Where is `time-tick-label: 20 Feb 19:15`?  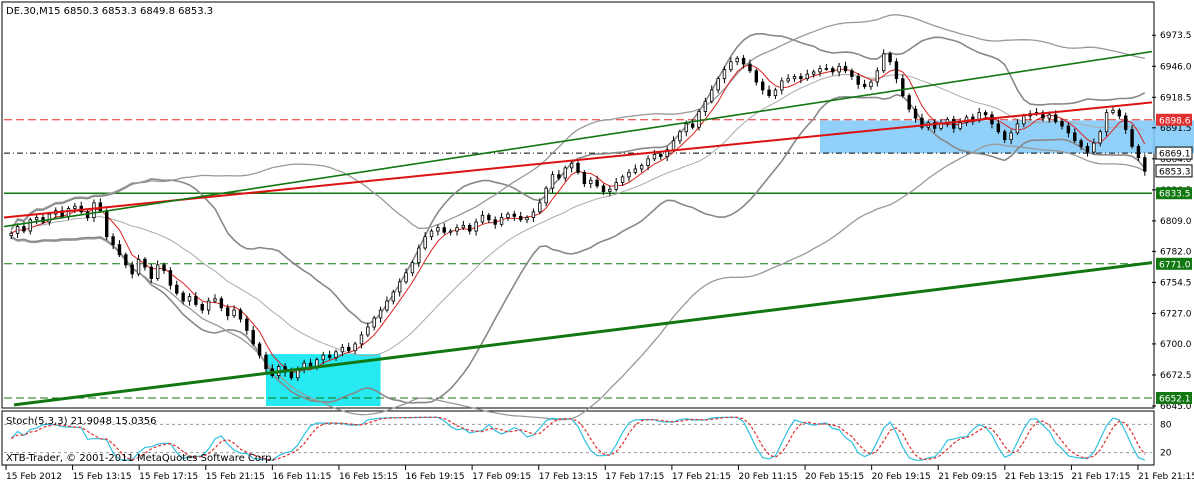 time-tick-label: 20 Feb 19:15 is located at coordinates (901, 477).